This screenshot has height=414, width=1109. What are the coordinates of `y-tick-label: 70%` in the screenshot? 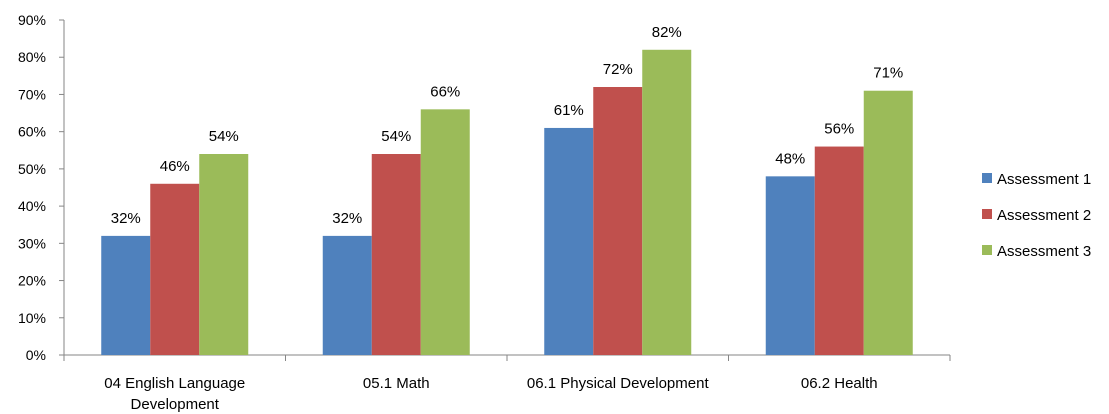 It's located at (32, 94).